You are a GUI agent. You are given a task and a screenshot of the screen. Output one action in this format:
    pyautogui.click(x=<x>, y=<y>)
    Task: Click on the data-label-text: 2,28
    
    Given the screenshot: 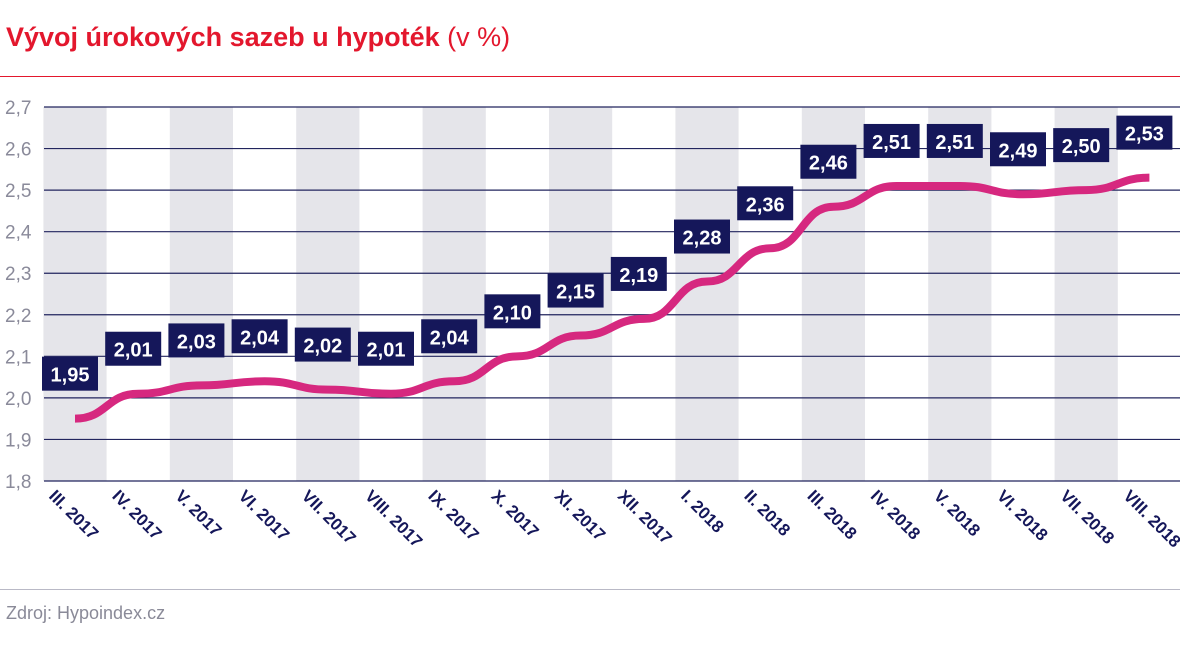 What is the action you would take?
    pyautogui.click(x=702, y=239)
    